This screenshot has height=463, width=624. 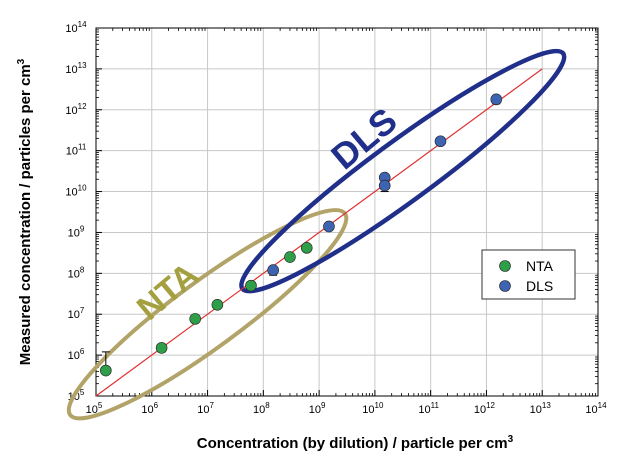 What do you see at coordinates (76, 109) in the screenshot?
I see `y-tick-label: 10¹²` at bounding box center [76, 109].